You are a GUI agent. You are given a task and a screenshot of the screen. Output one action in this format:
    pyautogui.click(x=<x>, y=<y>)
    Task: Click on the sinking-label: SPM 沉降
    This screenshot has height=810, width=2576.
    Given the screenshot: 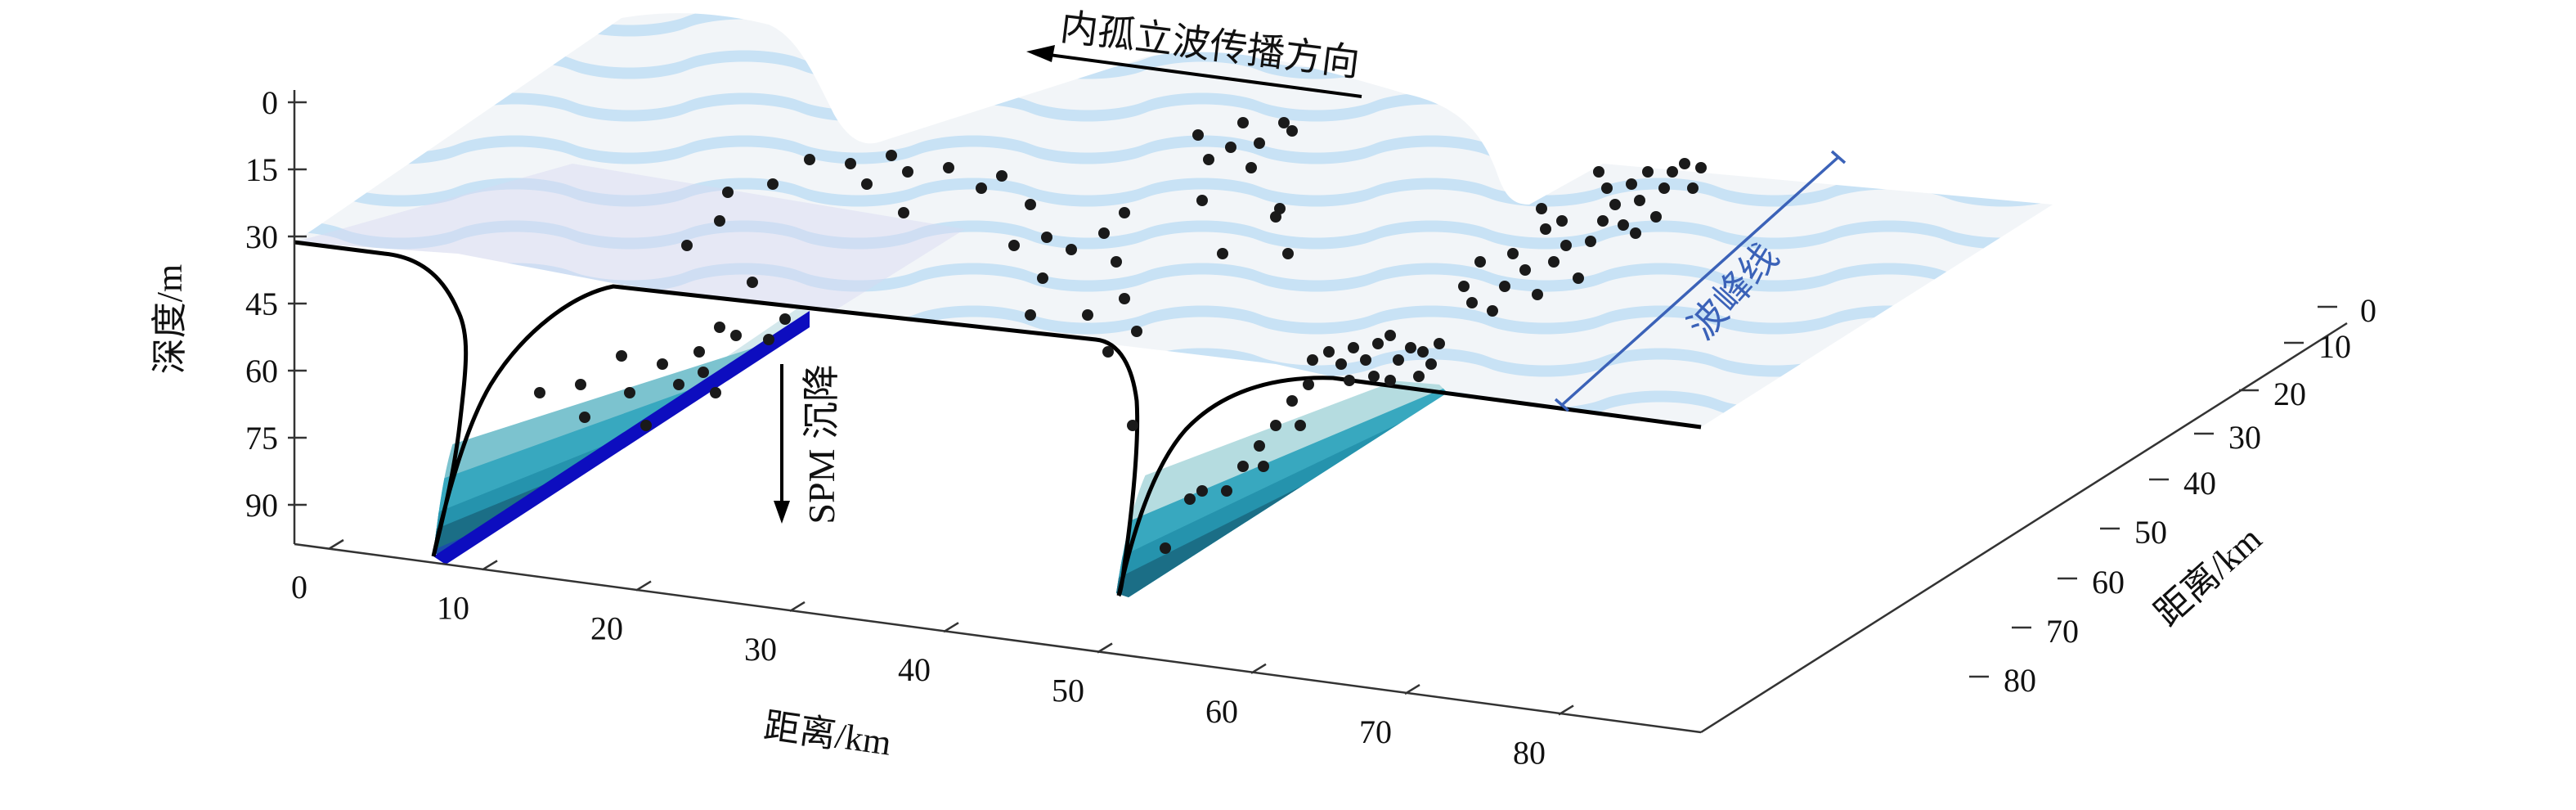 What is the action you would take?
    pyautogui.click(x=822, y=444)
    